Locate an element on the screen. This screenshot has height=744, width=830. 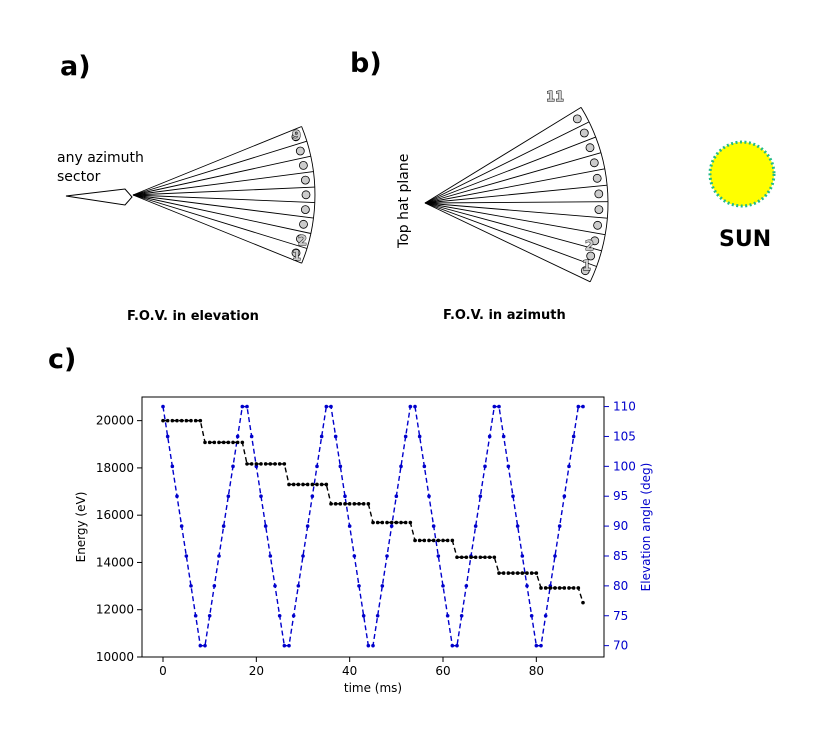
y-right-tick-label: 110 is located at coordinates (624, 407).